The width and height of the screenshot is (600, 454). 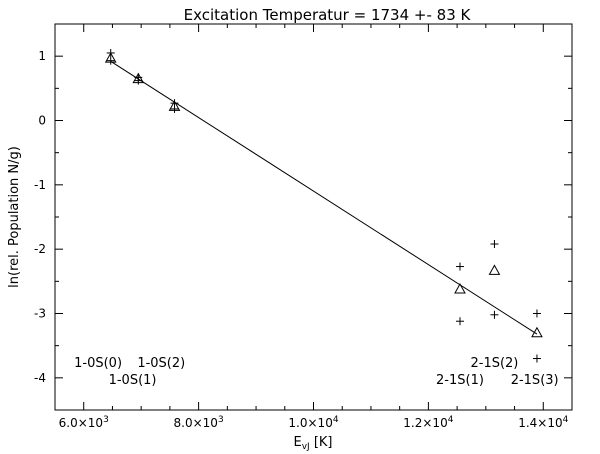 I want to click on line-annotation: 2-1S(1), so click(x=460, y=380).